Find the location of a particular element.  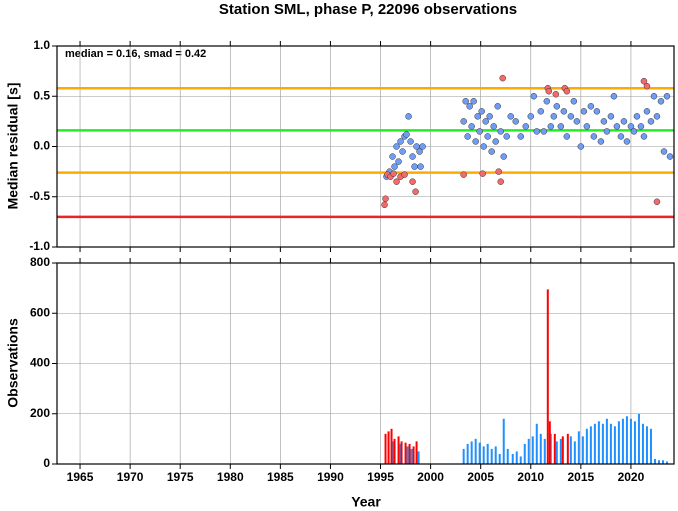

x-tick-label: 1965 is located at coordinates (80, 477).